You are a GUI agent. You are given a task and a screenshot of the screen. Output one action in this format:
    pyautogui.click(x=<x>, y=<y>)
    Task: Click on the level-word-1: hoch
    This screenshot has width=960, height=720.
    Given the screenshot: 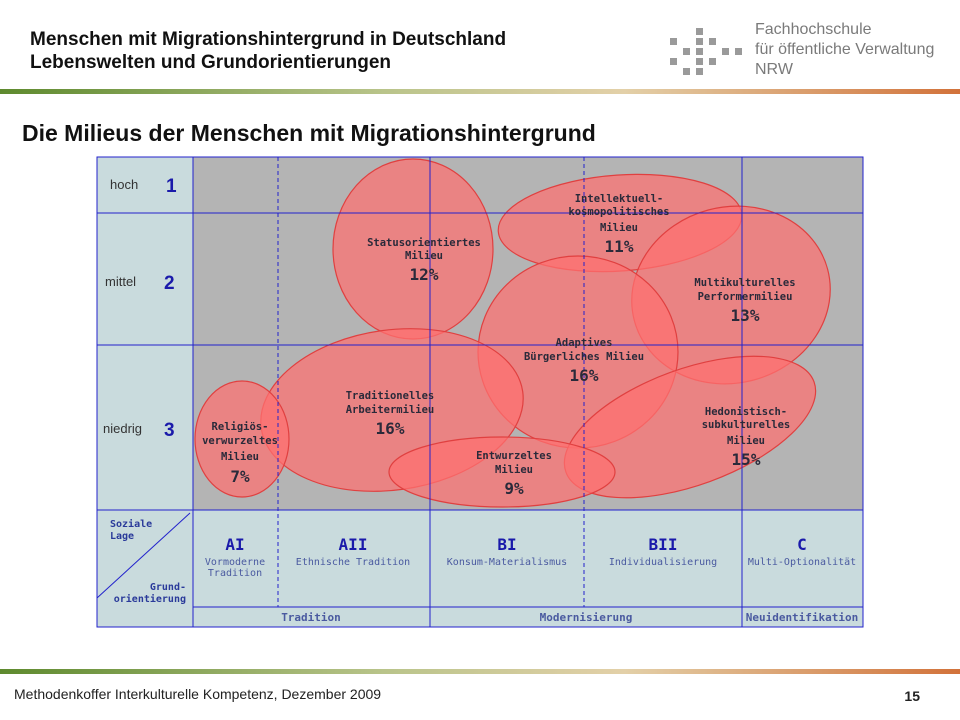 What is the action you would take?
    pyautogui.click(x=124, y=184)
    